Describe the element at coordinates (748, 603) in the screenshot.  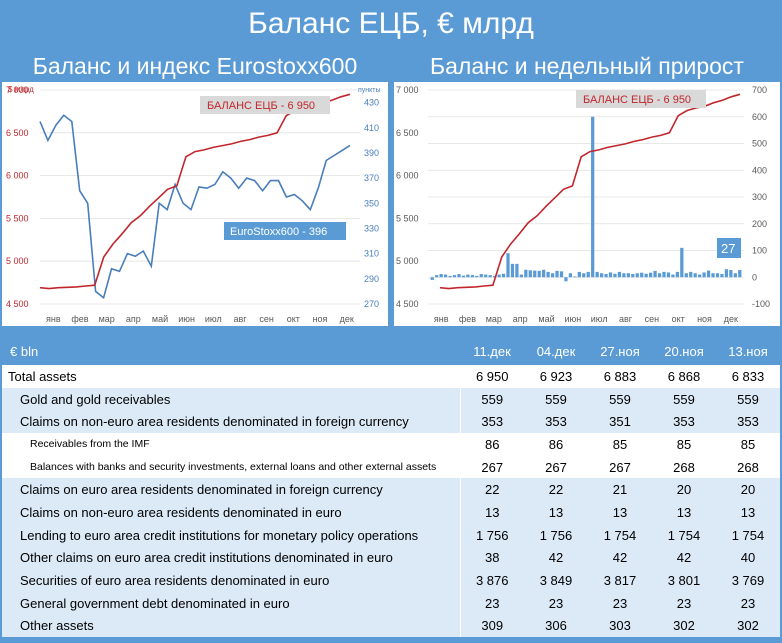
I see `row-value: 23` at that location.